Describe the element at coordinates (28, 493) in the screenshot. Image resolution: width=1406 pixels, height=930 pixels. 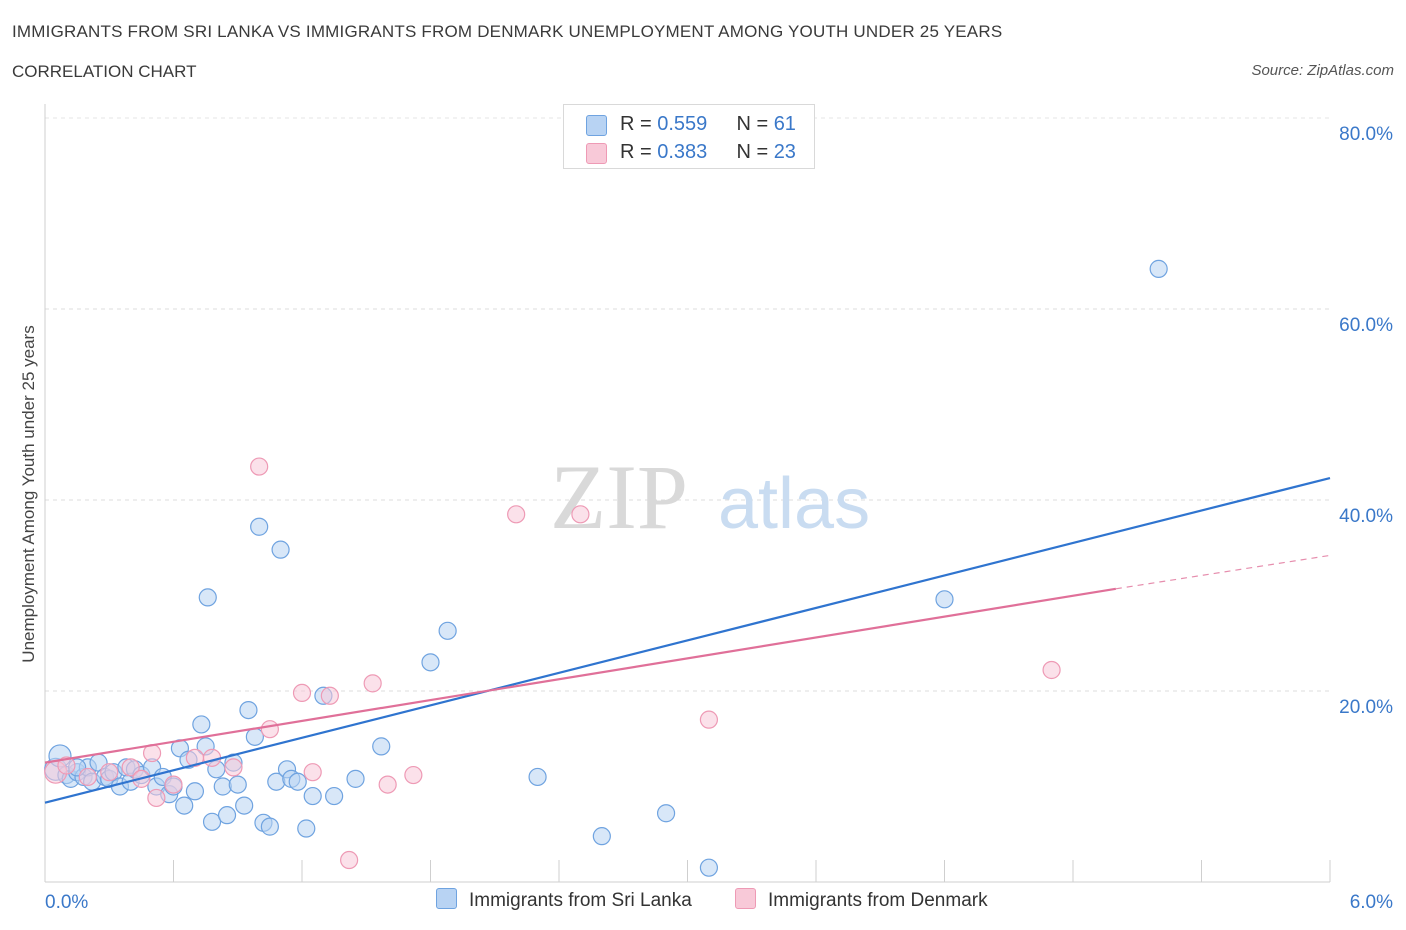
I see `y-axis-label: Unemployment Among Youth under 25 years` at that location.